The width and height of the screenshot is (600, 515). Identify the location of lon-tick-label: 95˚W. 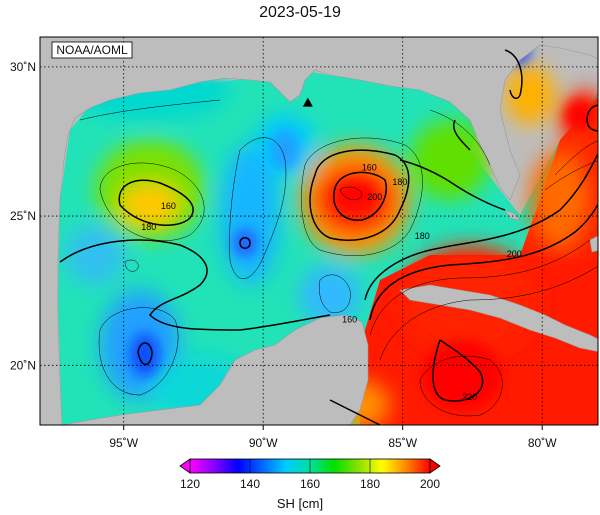
(123, 443).